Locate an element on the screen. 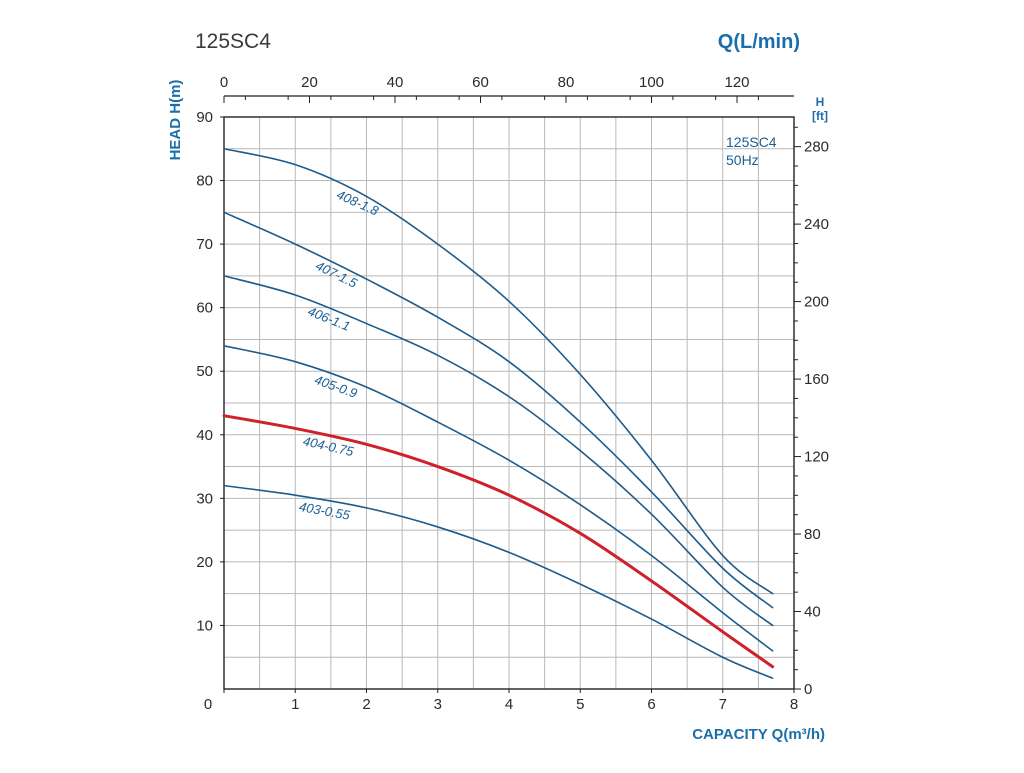  right-tick-label: 280 is located at coordinates (816, 147).